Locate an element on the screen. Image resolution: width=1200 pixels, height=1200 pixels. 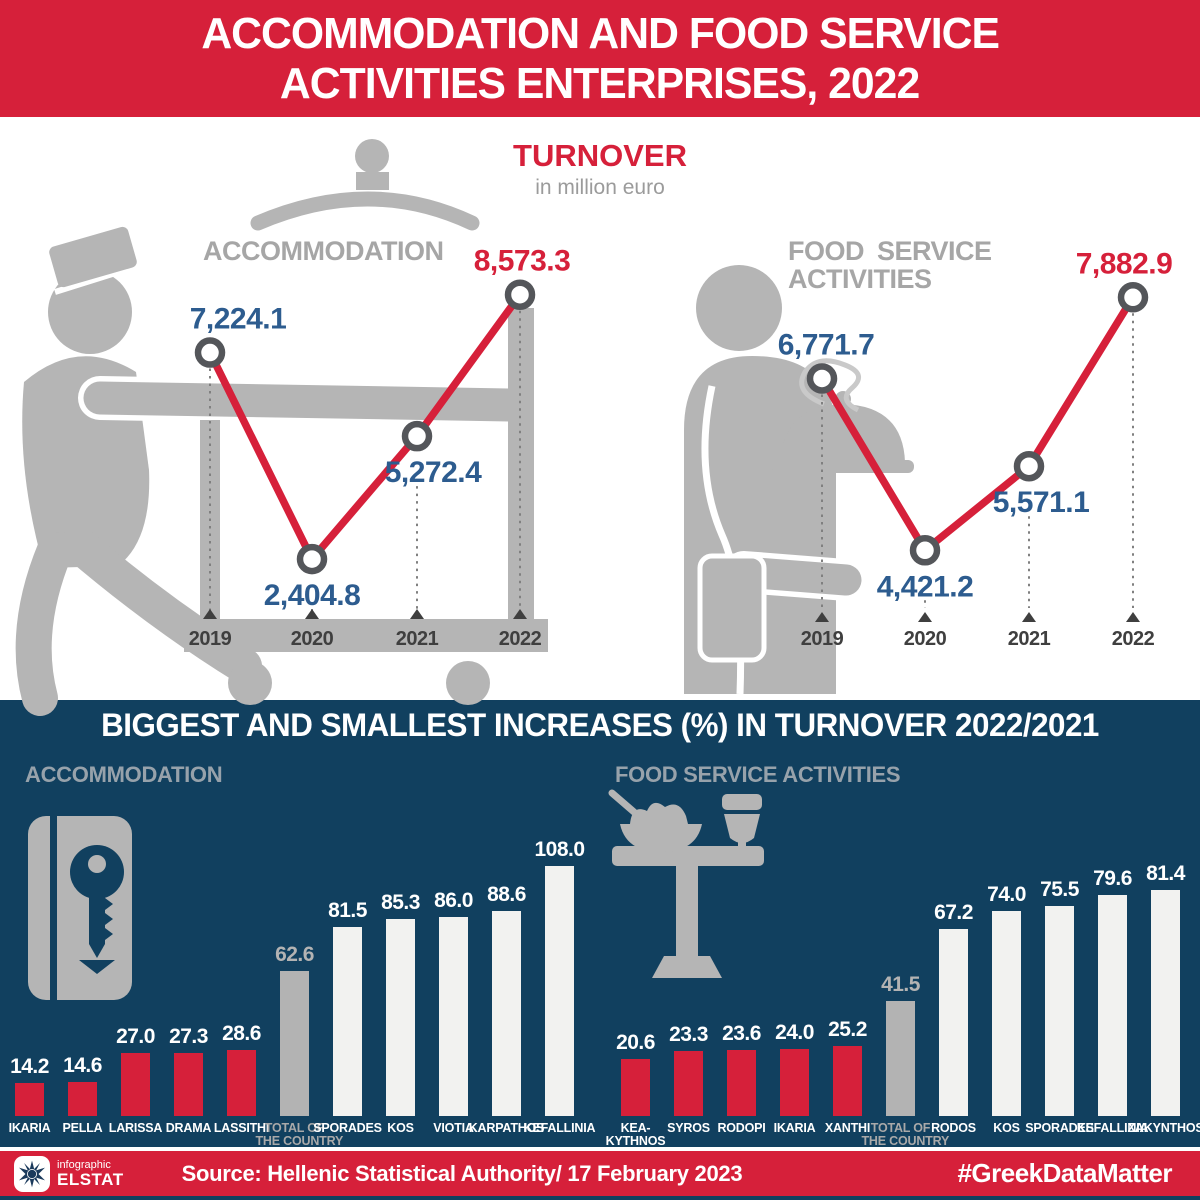
bellhop-arm is located at coordinates (306, 401).